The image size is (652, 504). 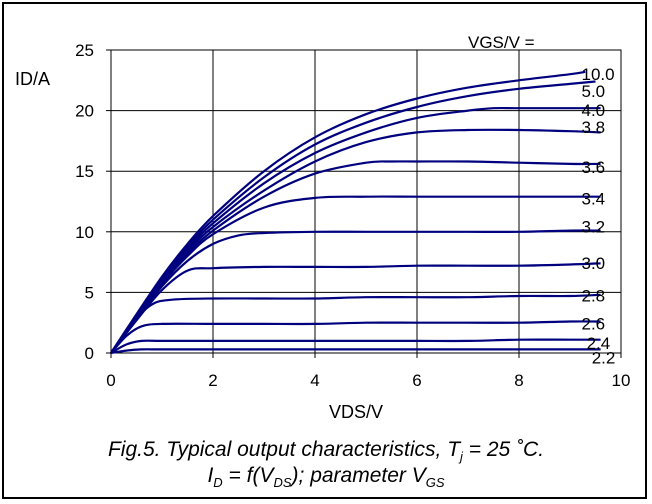 What do you see at coordinates (282, 483) in the screenshot?
I see `caption-vds-sub: DS` at bounding box center [282, 483].